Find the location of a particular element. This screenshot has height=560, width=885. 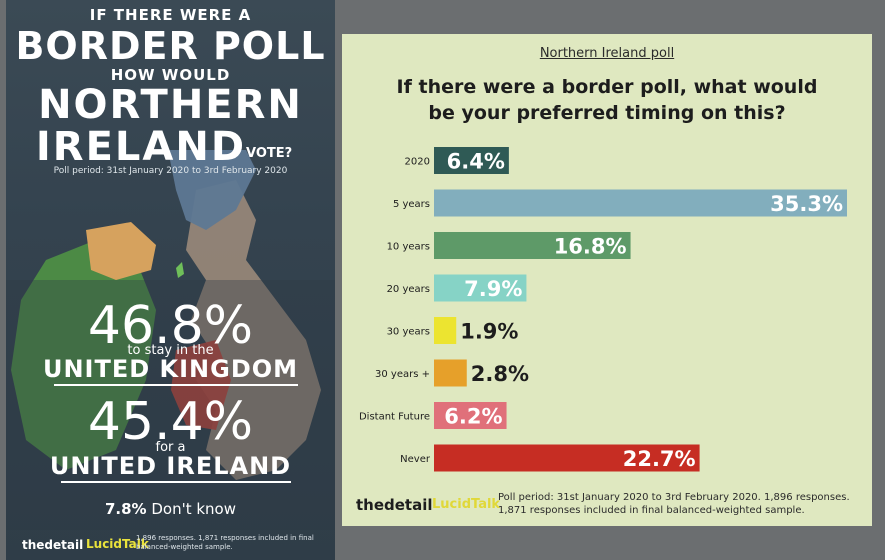

value-label: 2.8% is located at coordinates (500, 374).